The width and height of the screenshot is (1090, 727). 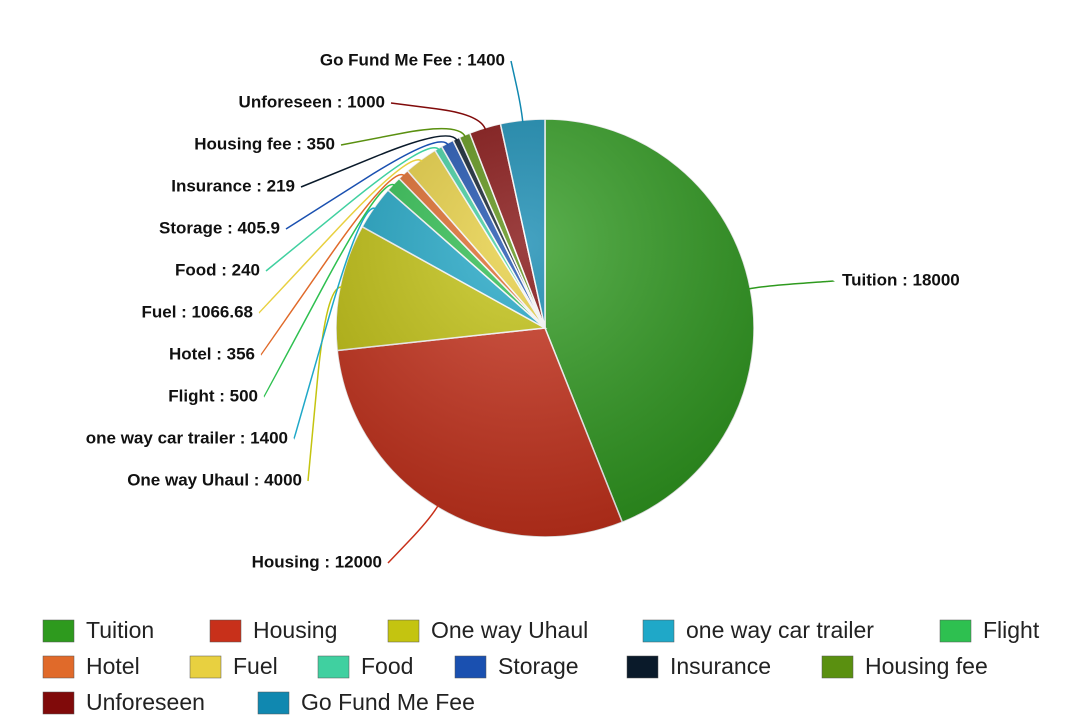 I want to click on legend-label: Insurance, so click(x=720, y=666).